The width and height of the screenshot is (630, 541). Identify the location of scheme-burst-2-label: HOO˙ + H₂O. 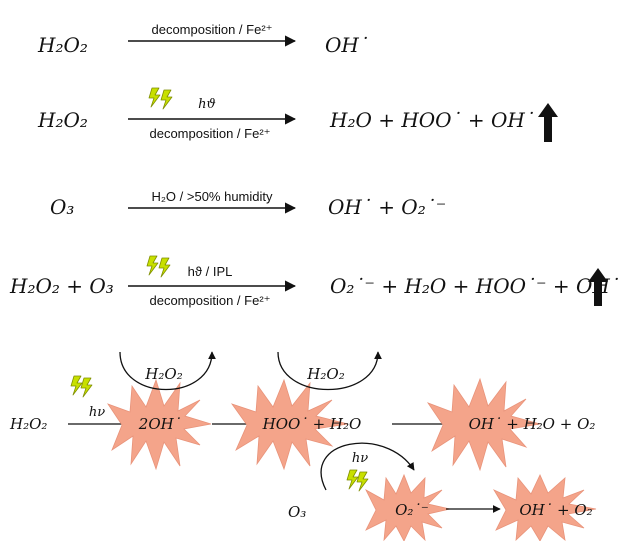
(312, 424).